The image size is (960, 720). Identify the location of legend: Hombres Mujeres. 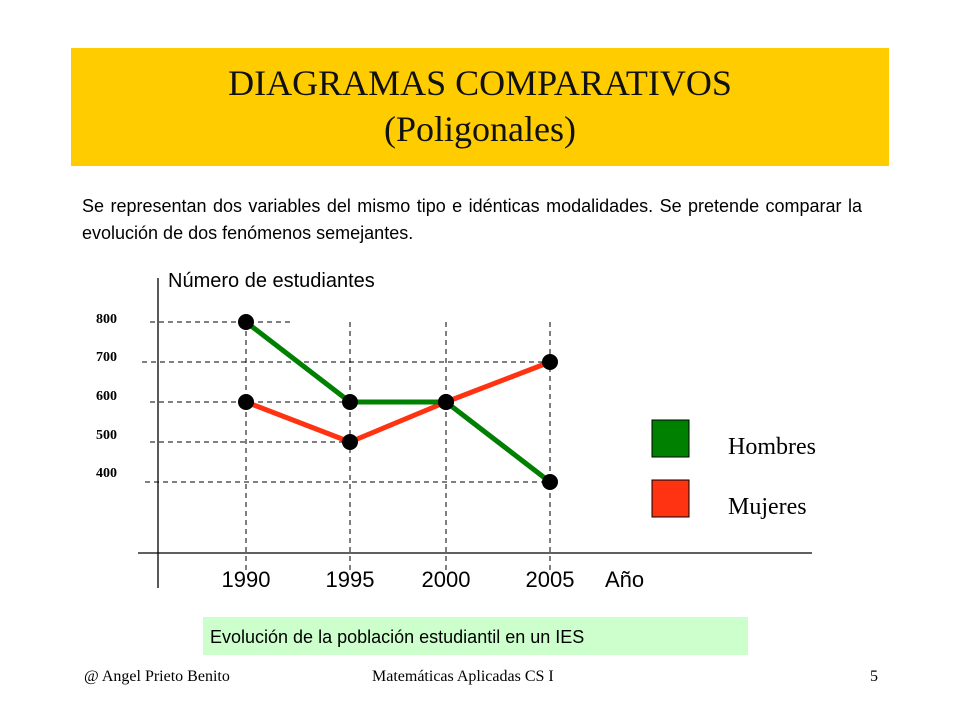
(733, 469).